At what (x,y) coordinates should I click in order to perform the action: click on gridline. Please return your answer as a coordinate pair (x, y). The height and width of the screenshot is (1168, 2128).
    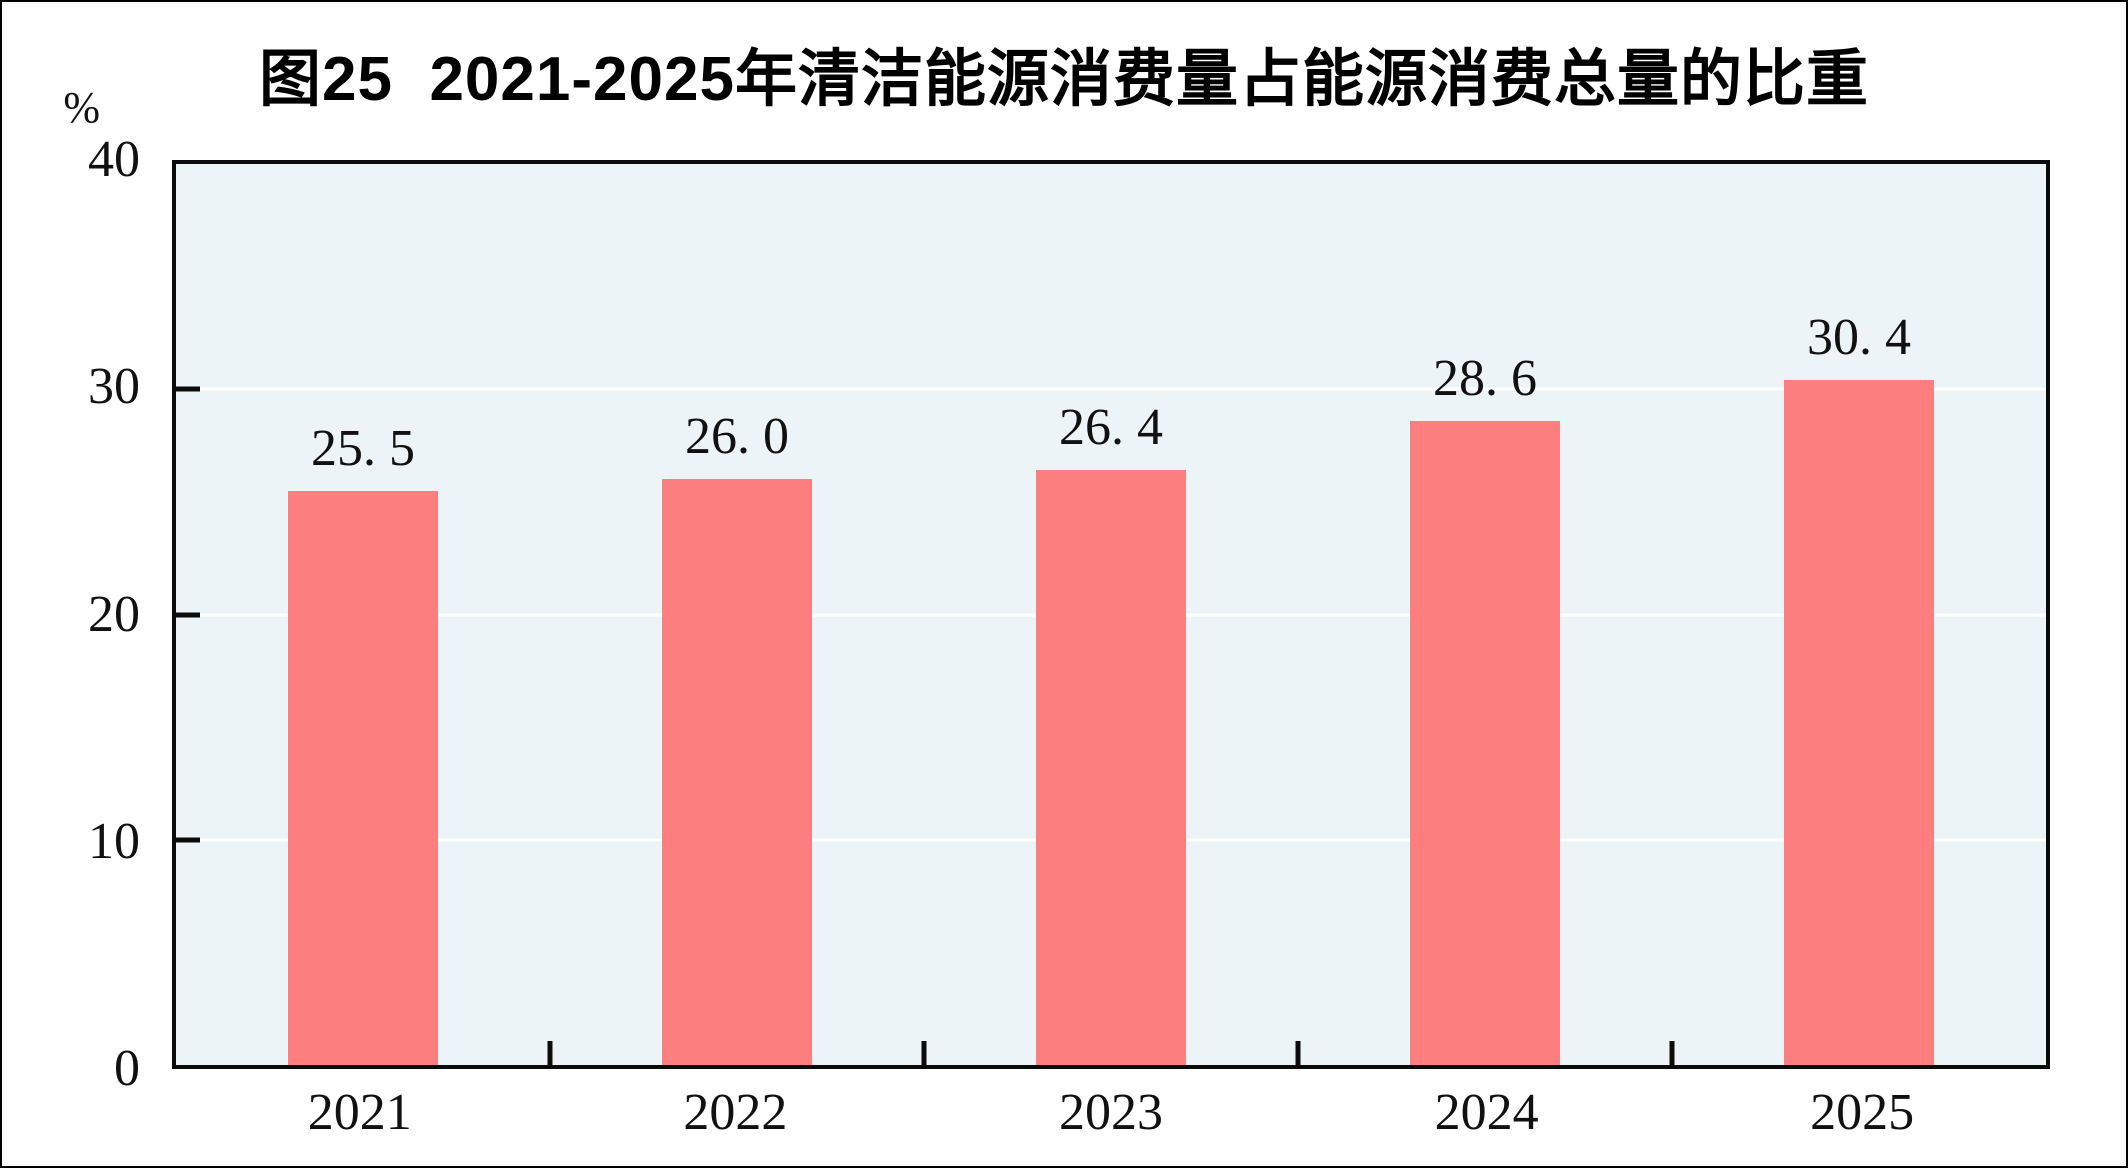
    Looking at the image, I should click on (1111, 389).